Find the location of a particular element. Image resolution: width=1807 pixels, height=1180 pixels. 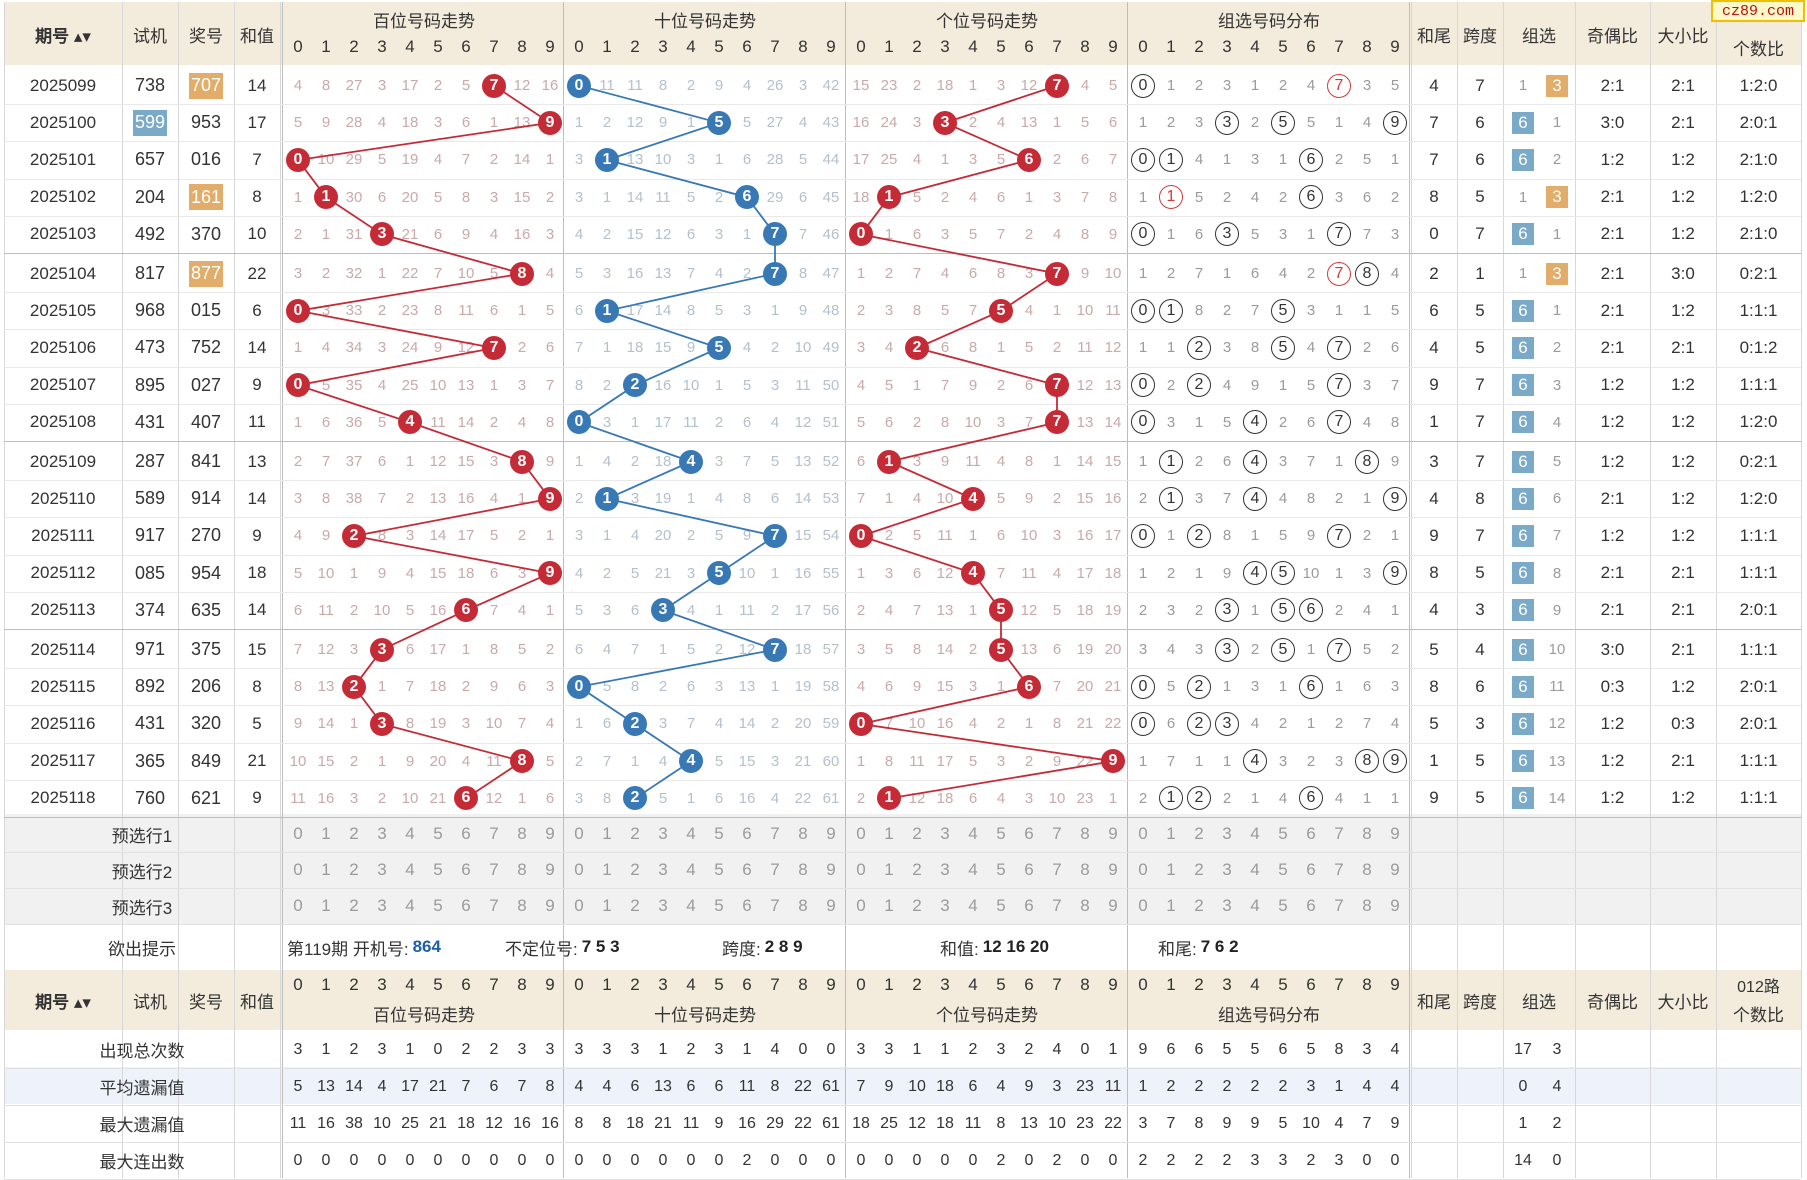

group-ring: 0 is located at coordinates (1143, 536).